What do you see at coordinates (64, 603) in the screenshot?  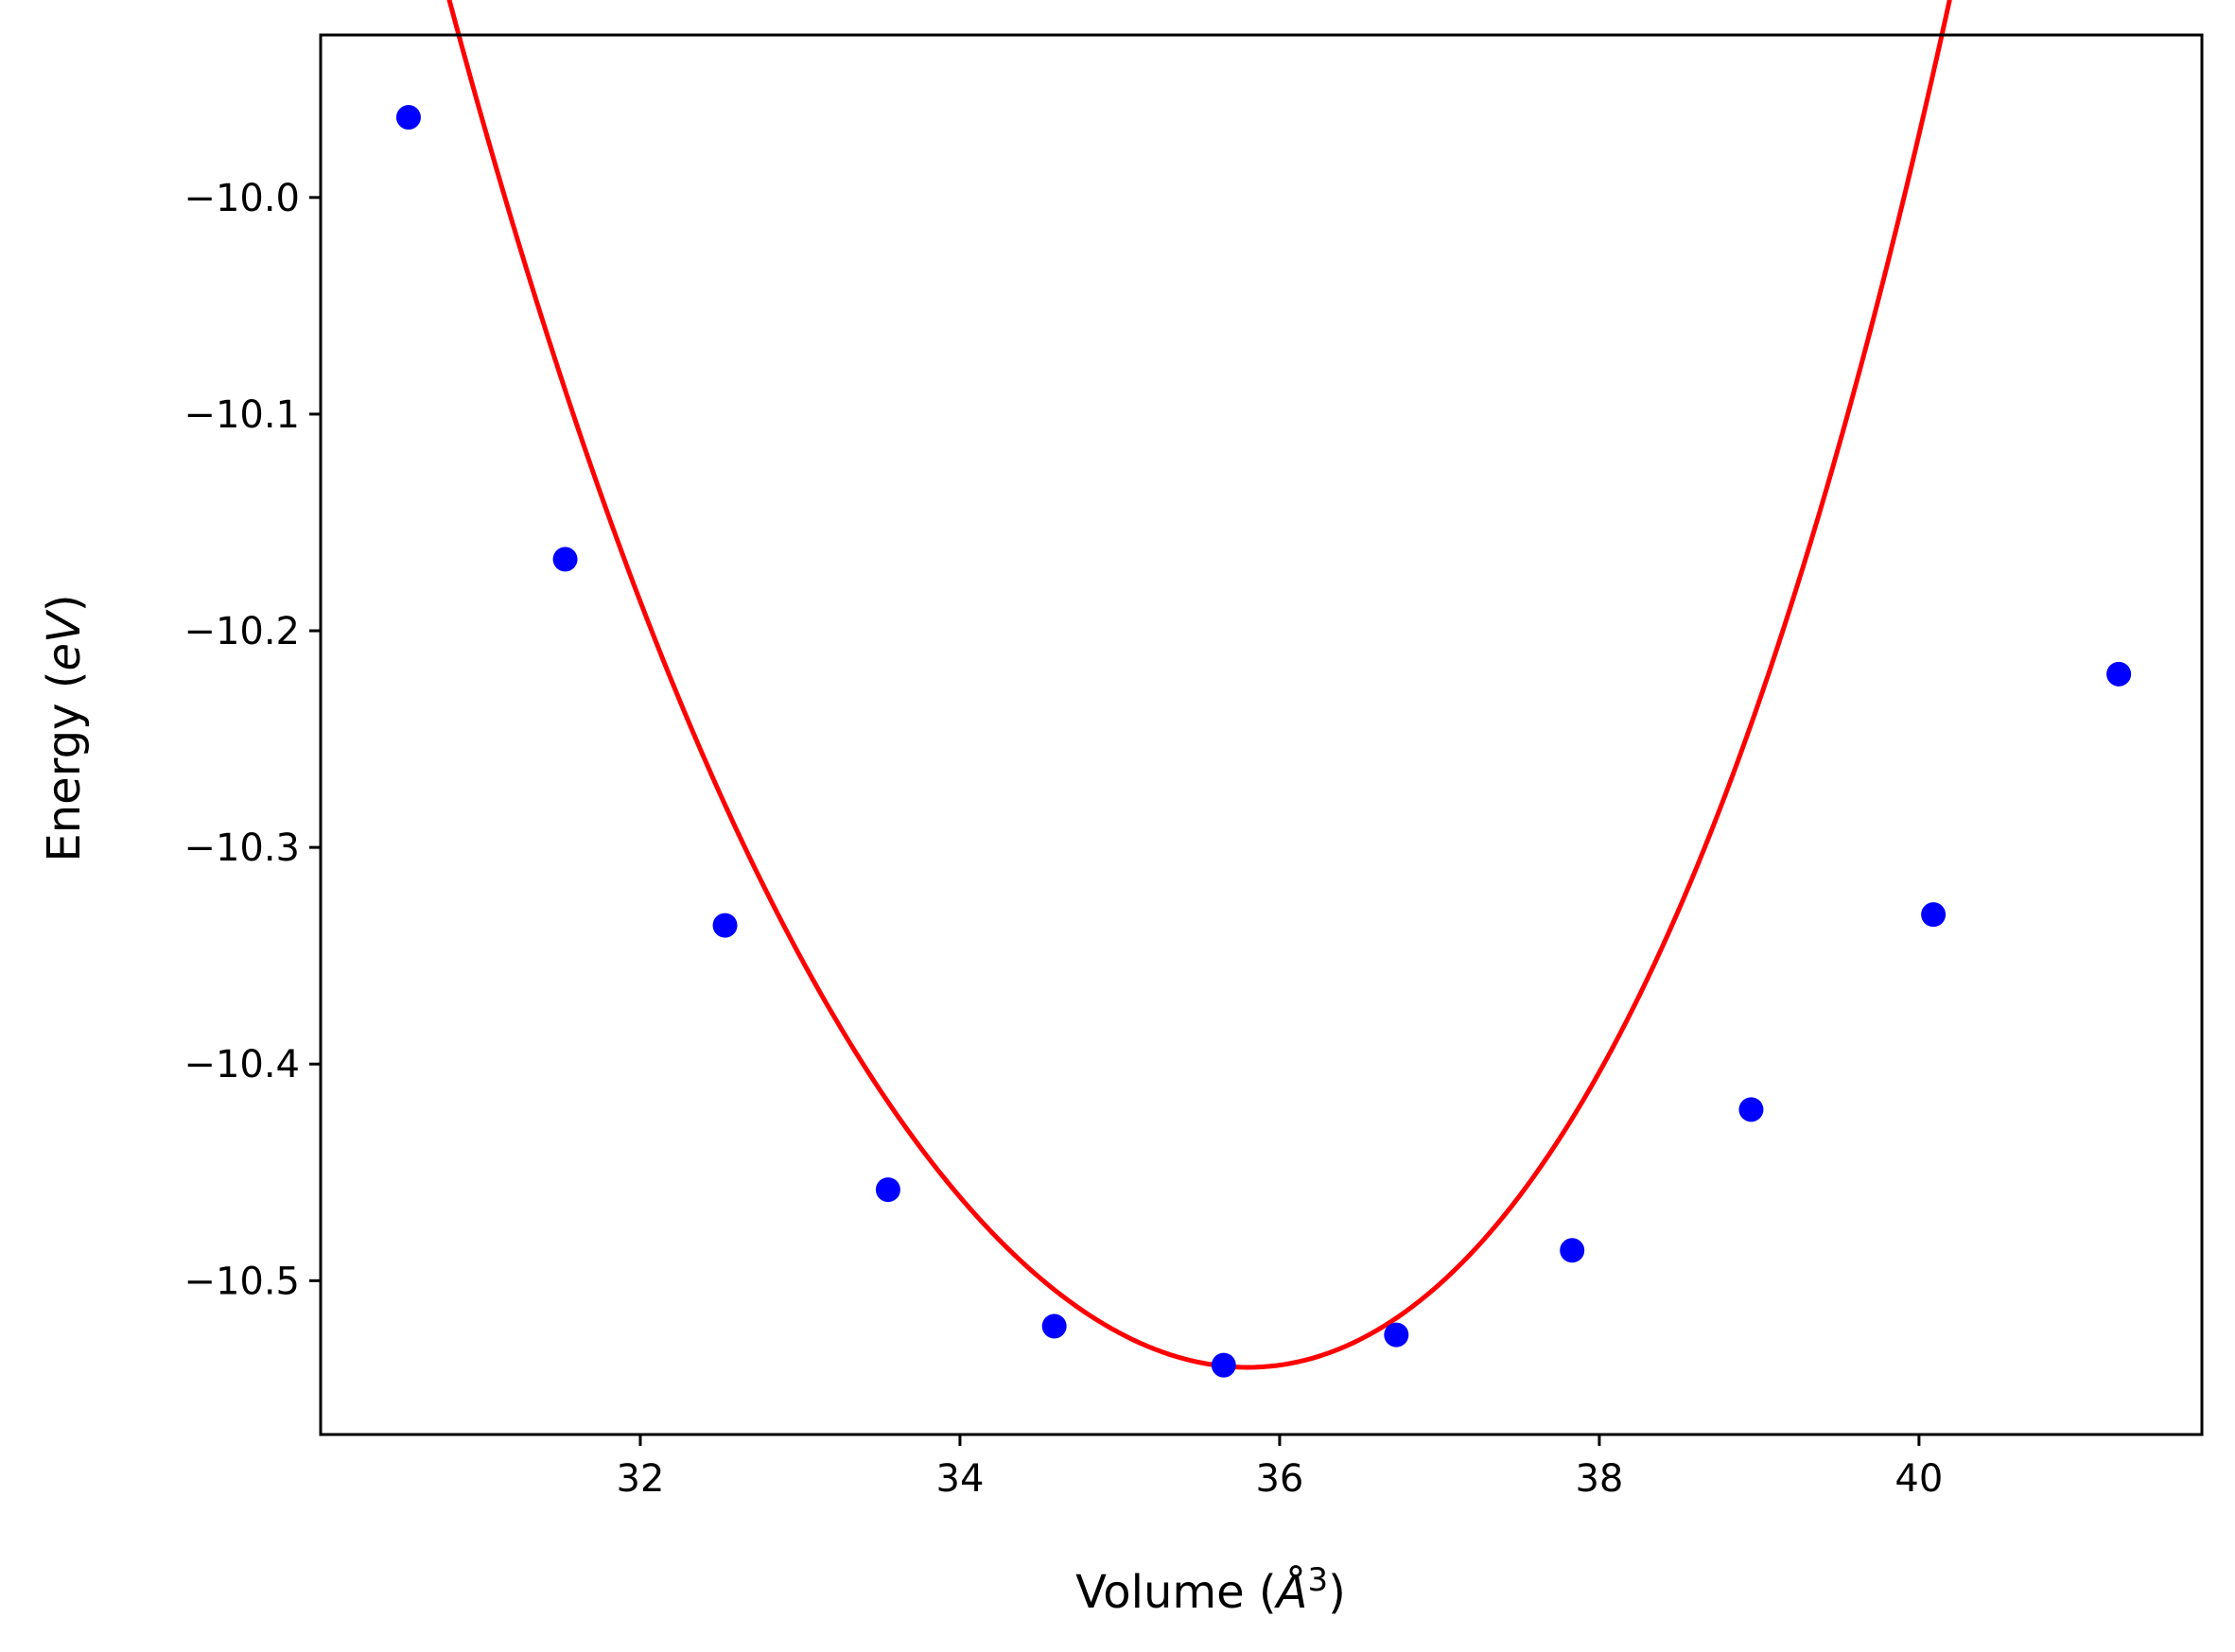 I see `y-axis-label-close: )` at bounding box center [64, 603].